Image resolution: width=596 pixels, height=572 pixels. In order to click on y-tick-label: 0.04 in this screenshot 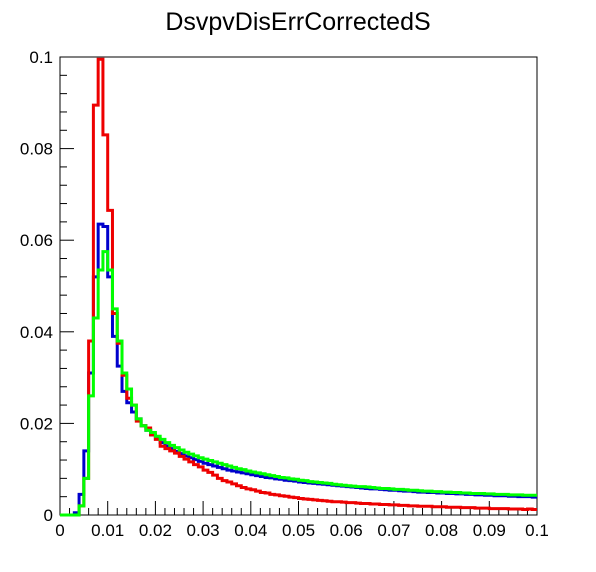, I will do `click(36, 332)`.